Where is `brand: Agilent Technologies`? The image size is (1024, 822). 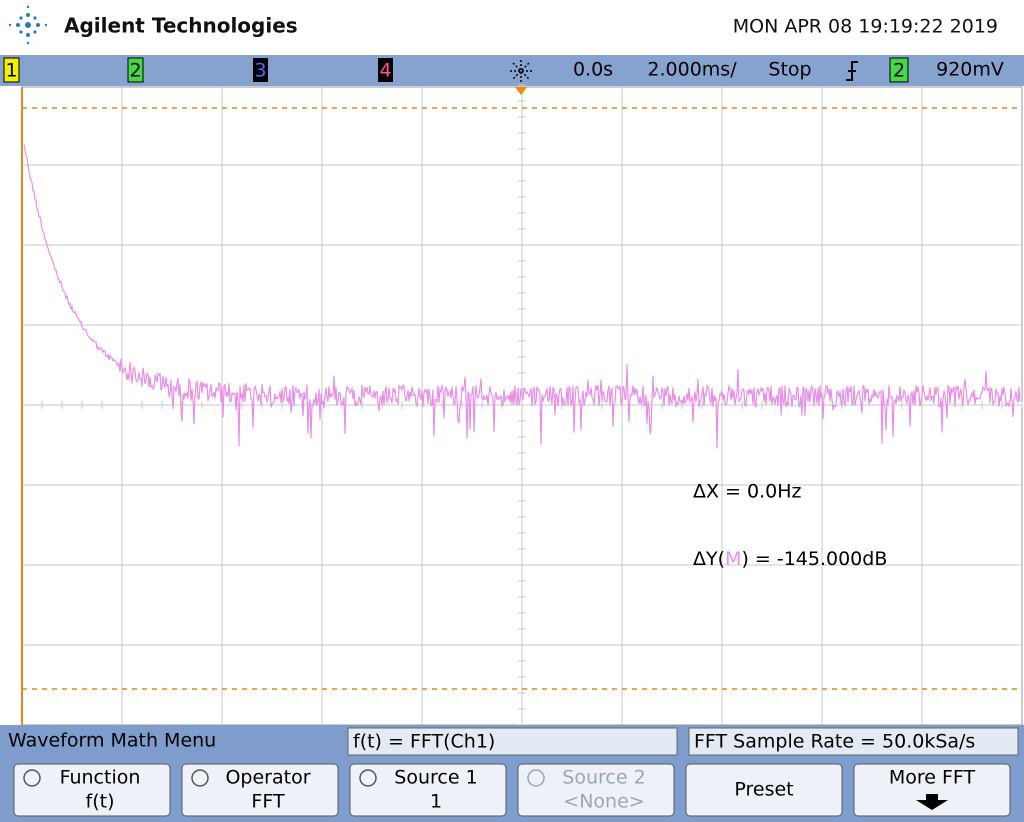
brand: Agilent Technologies is located at coordinates (181, 26).